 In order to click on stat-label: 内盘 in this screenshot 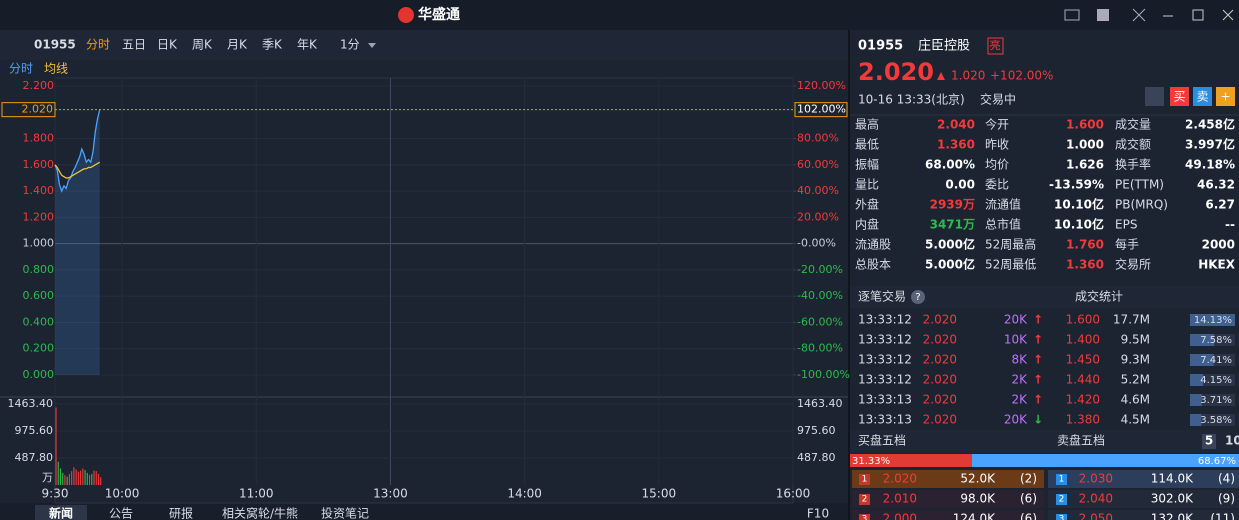, I will do `click(867, 224)`.